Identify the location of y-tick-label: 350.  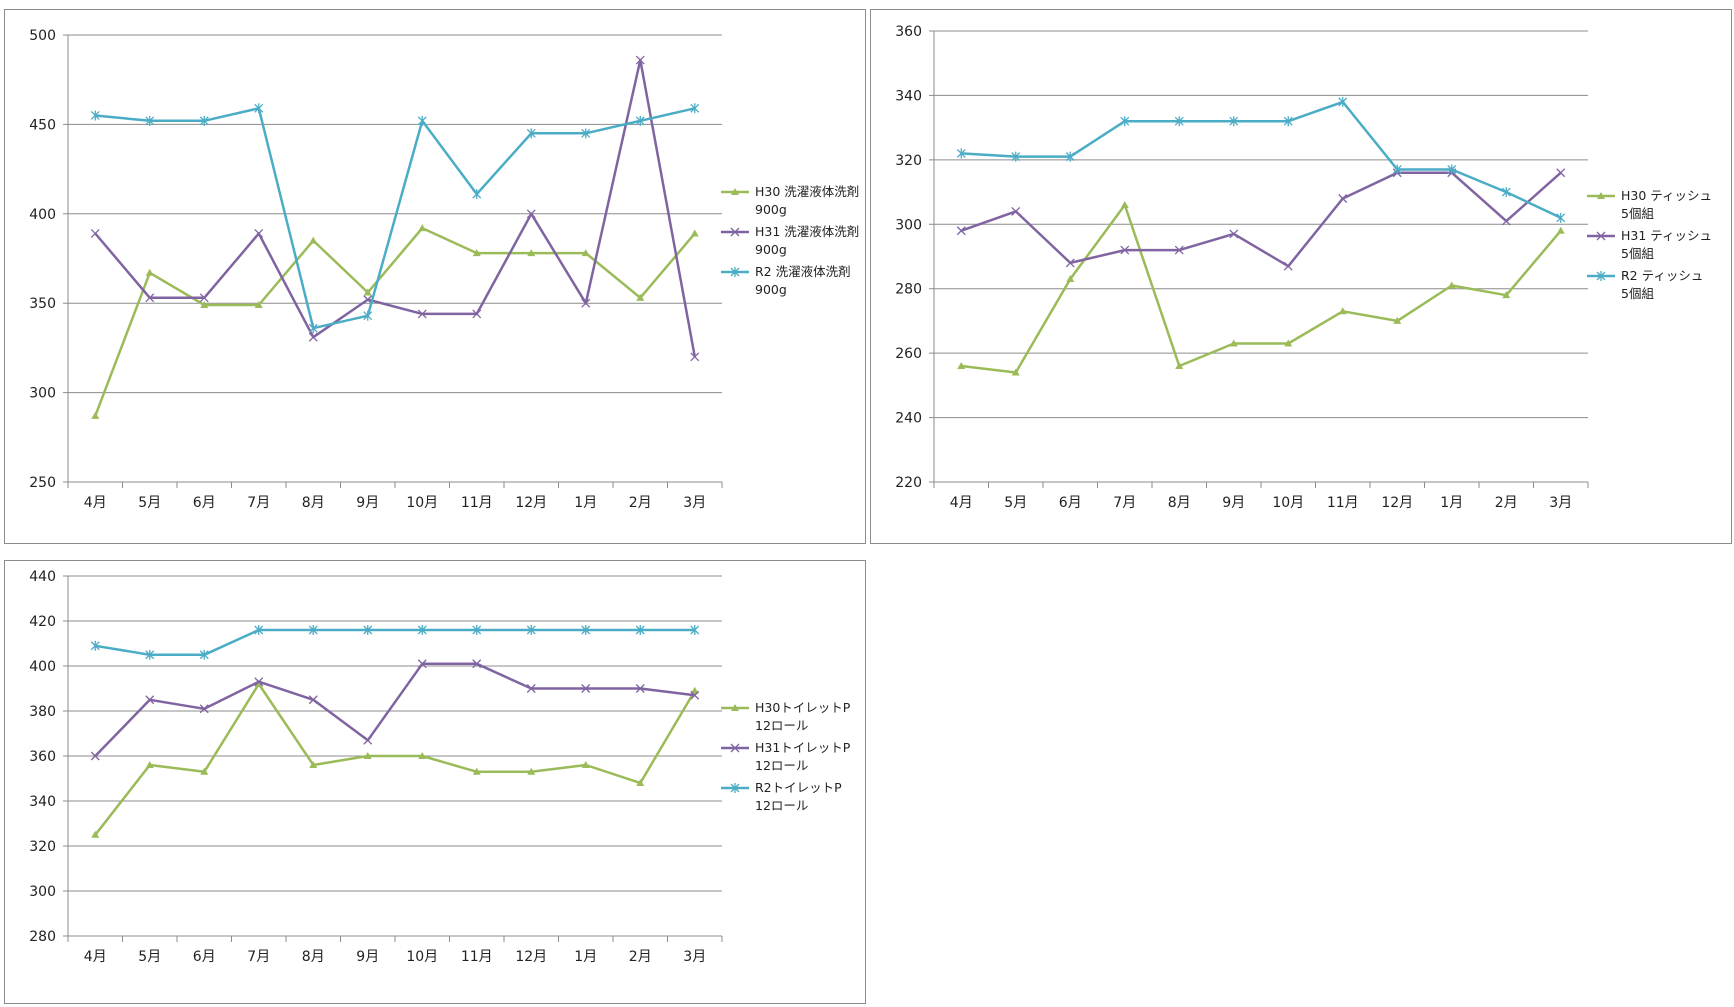
(42, 304).